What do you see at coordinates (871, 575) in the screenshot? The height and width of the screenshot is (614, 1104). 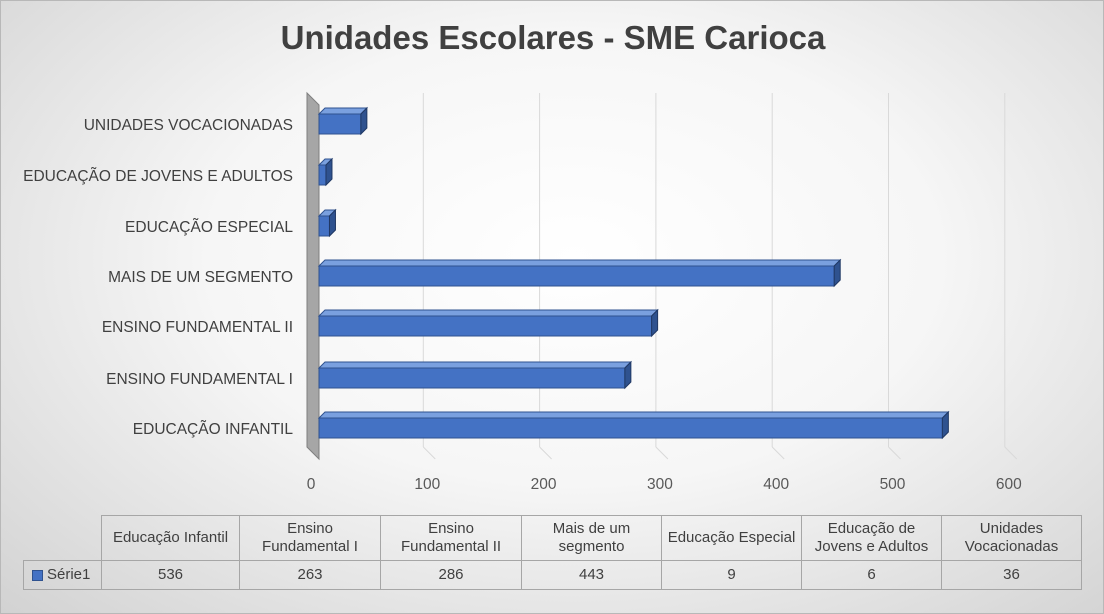 I see `data-table-value: 6` at bounding box center [871, 575].